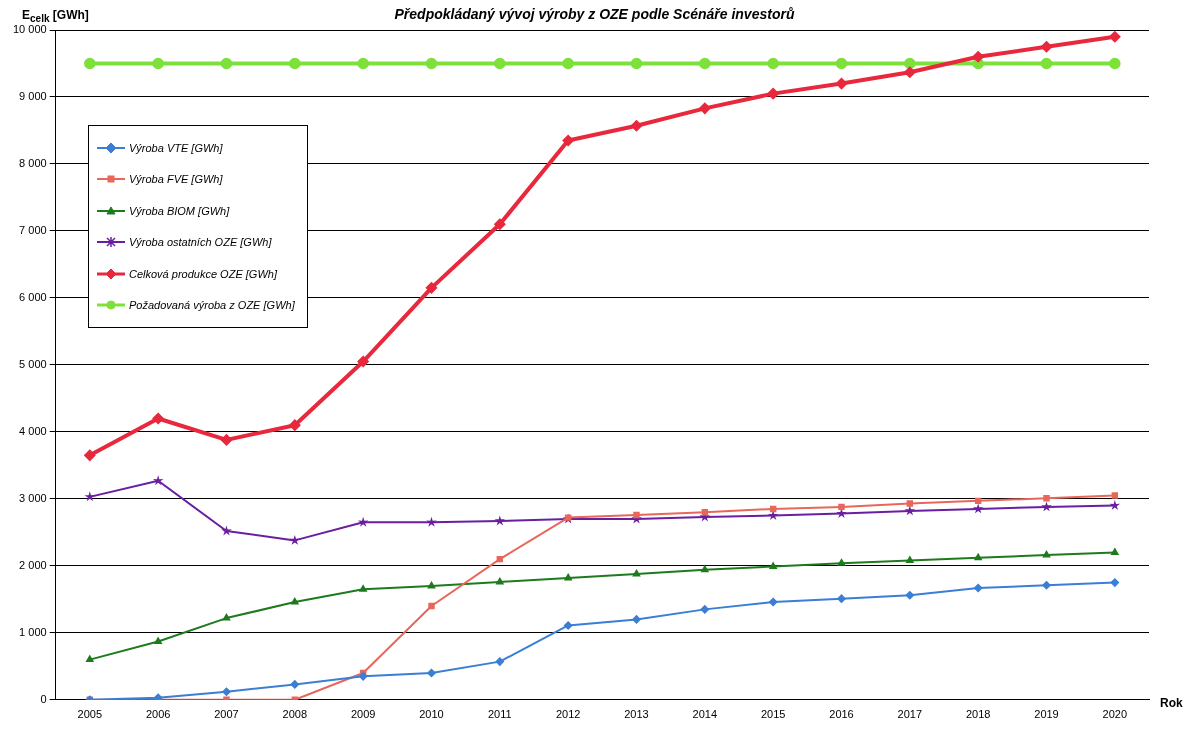 This screenshot has height=729, width=1189. I want to click on legend-label: Celková produkce OZE [GWh], so click(203, 273).